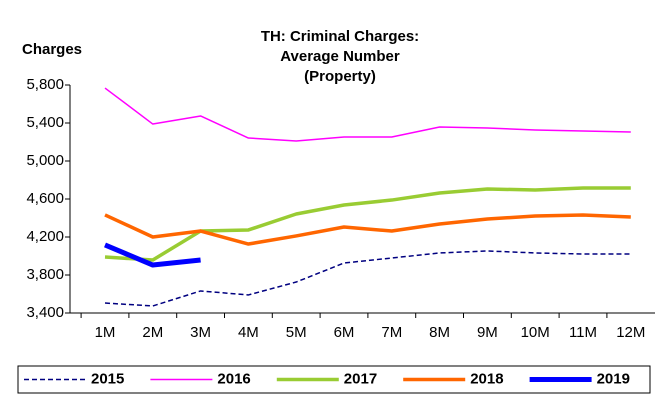 This screenshot has height=401, width=667. What do you see at coordinates (630, 332) in the screenshot?
I see `x-tick-label: 12M` at bounding box center [630, 332].